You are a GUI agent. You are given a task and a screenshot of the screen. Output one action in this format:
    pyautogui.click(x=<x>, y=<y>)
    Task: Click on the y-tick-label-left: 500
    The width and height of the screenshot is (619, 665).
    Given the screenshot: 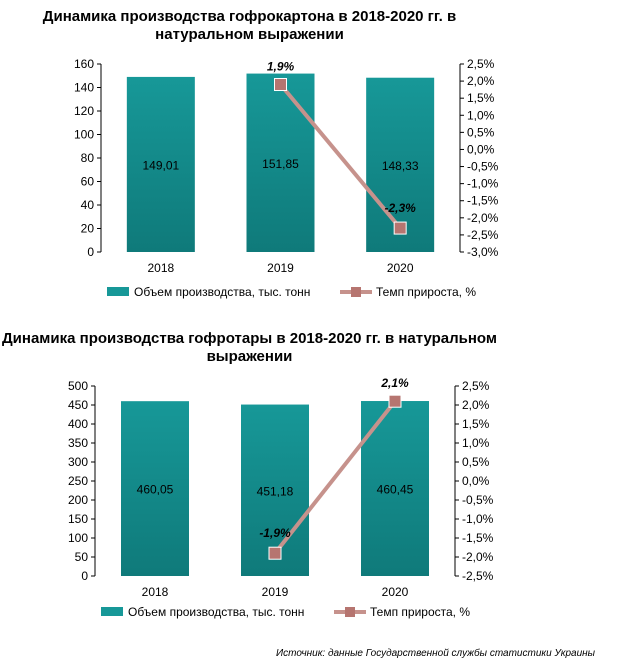 What is the action you would take?
    pyautogui.click(x=78, y=386)
    